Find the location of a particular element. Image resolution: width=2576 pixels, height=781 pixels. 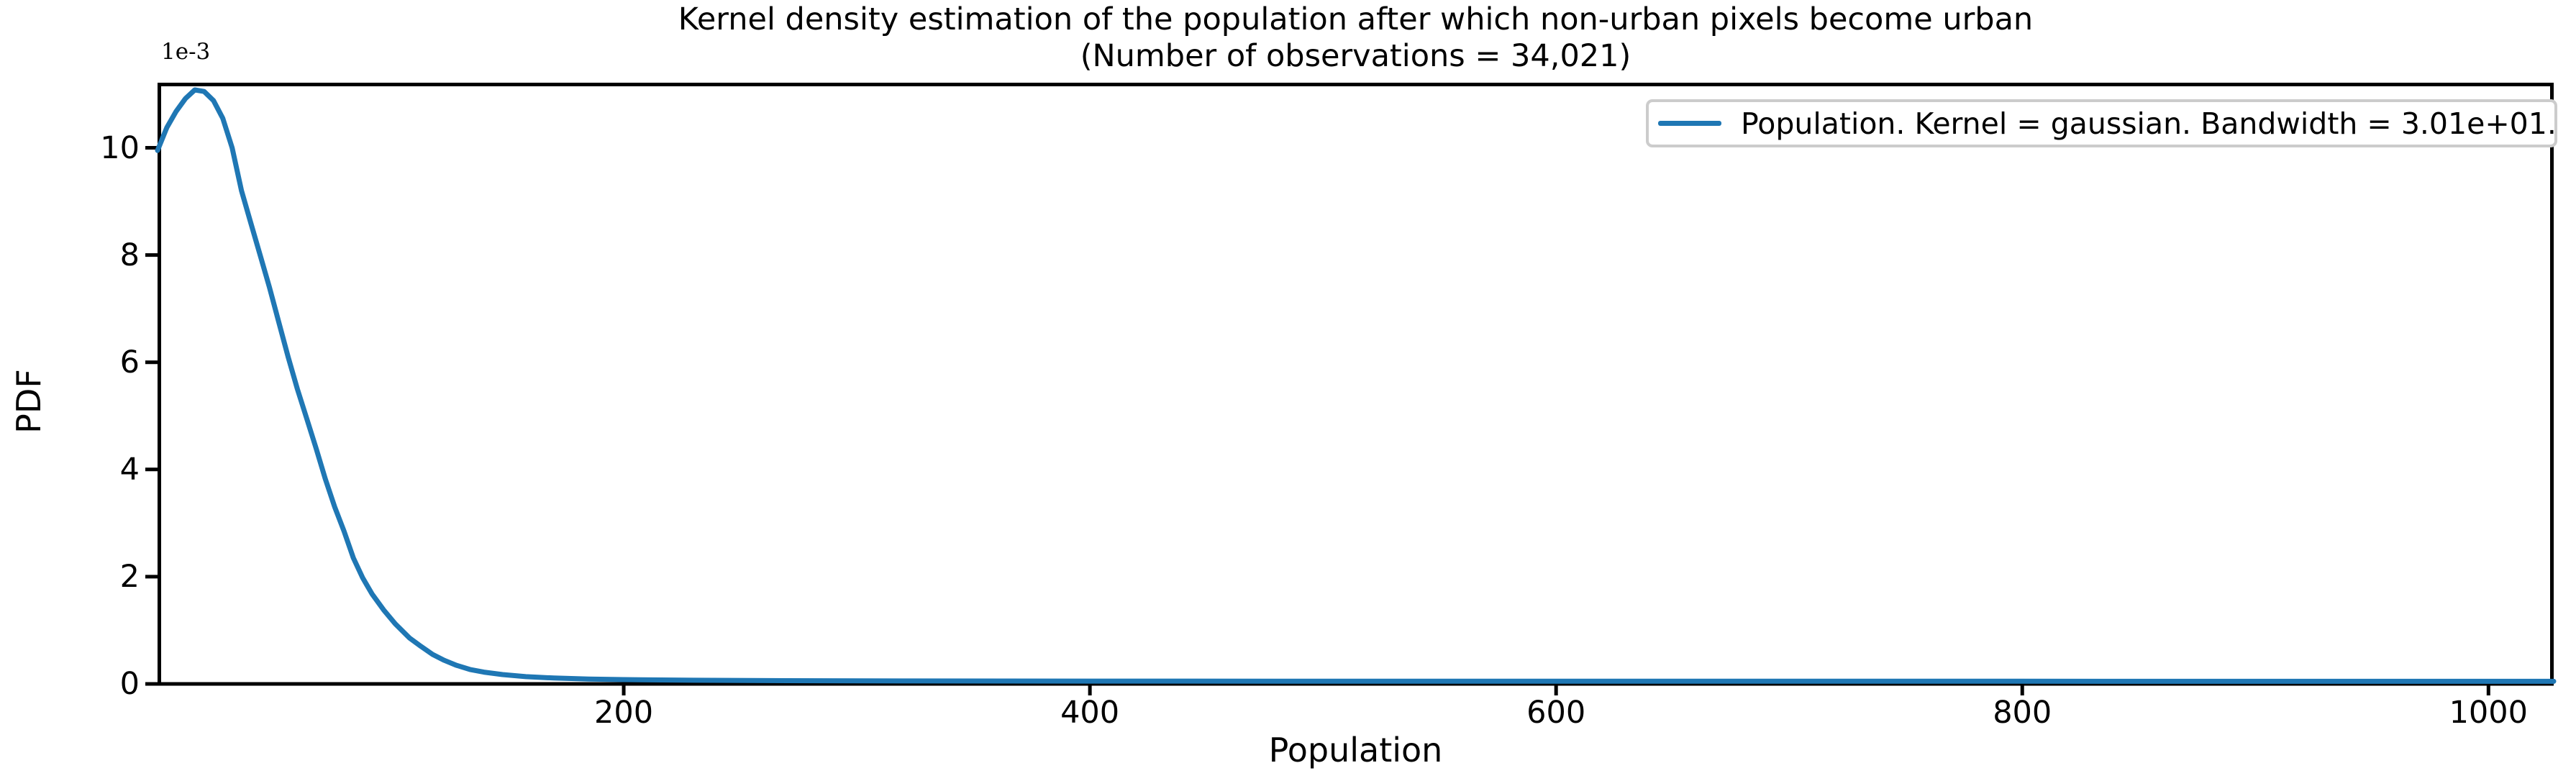

x-tick-label: 800 is located at coordinates (2022, 713).